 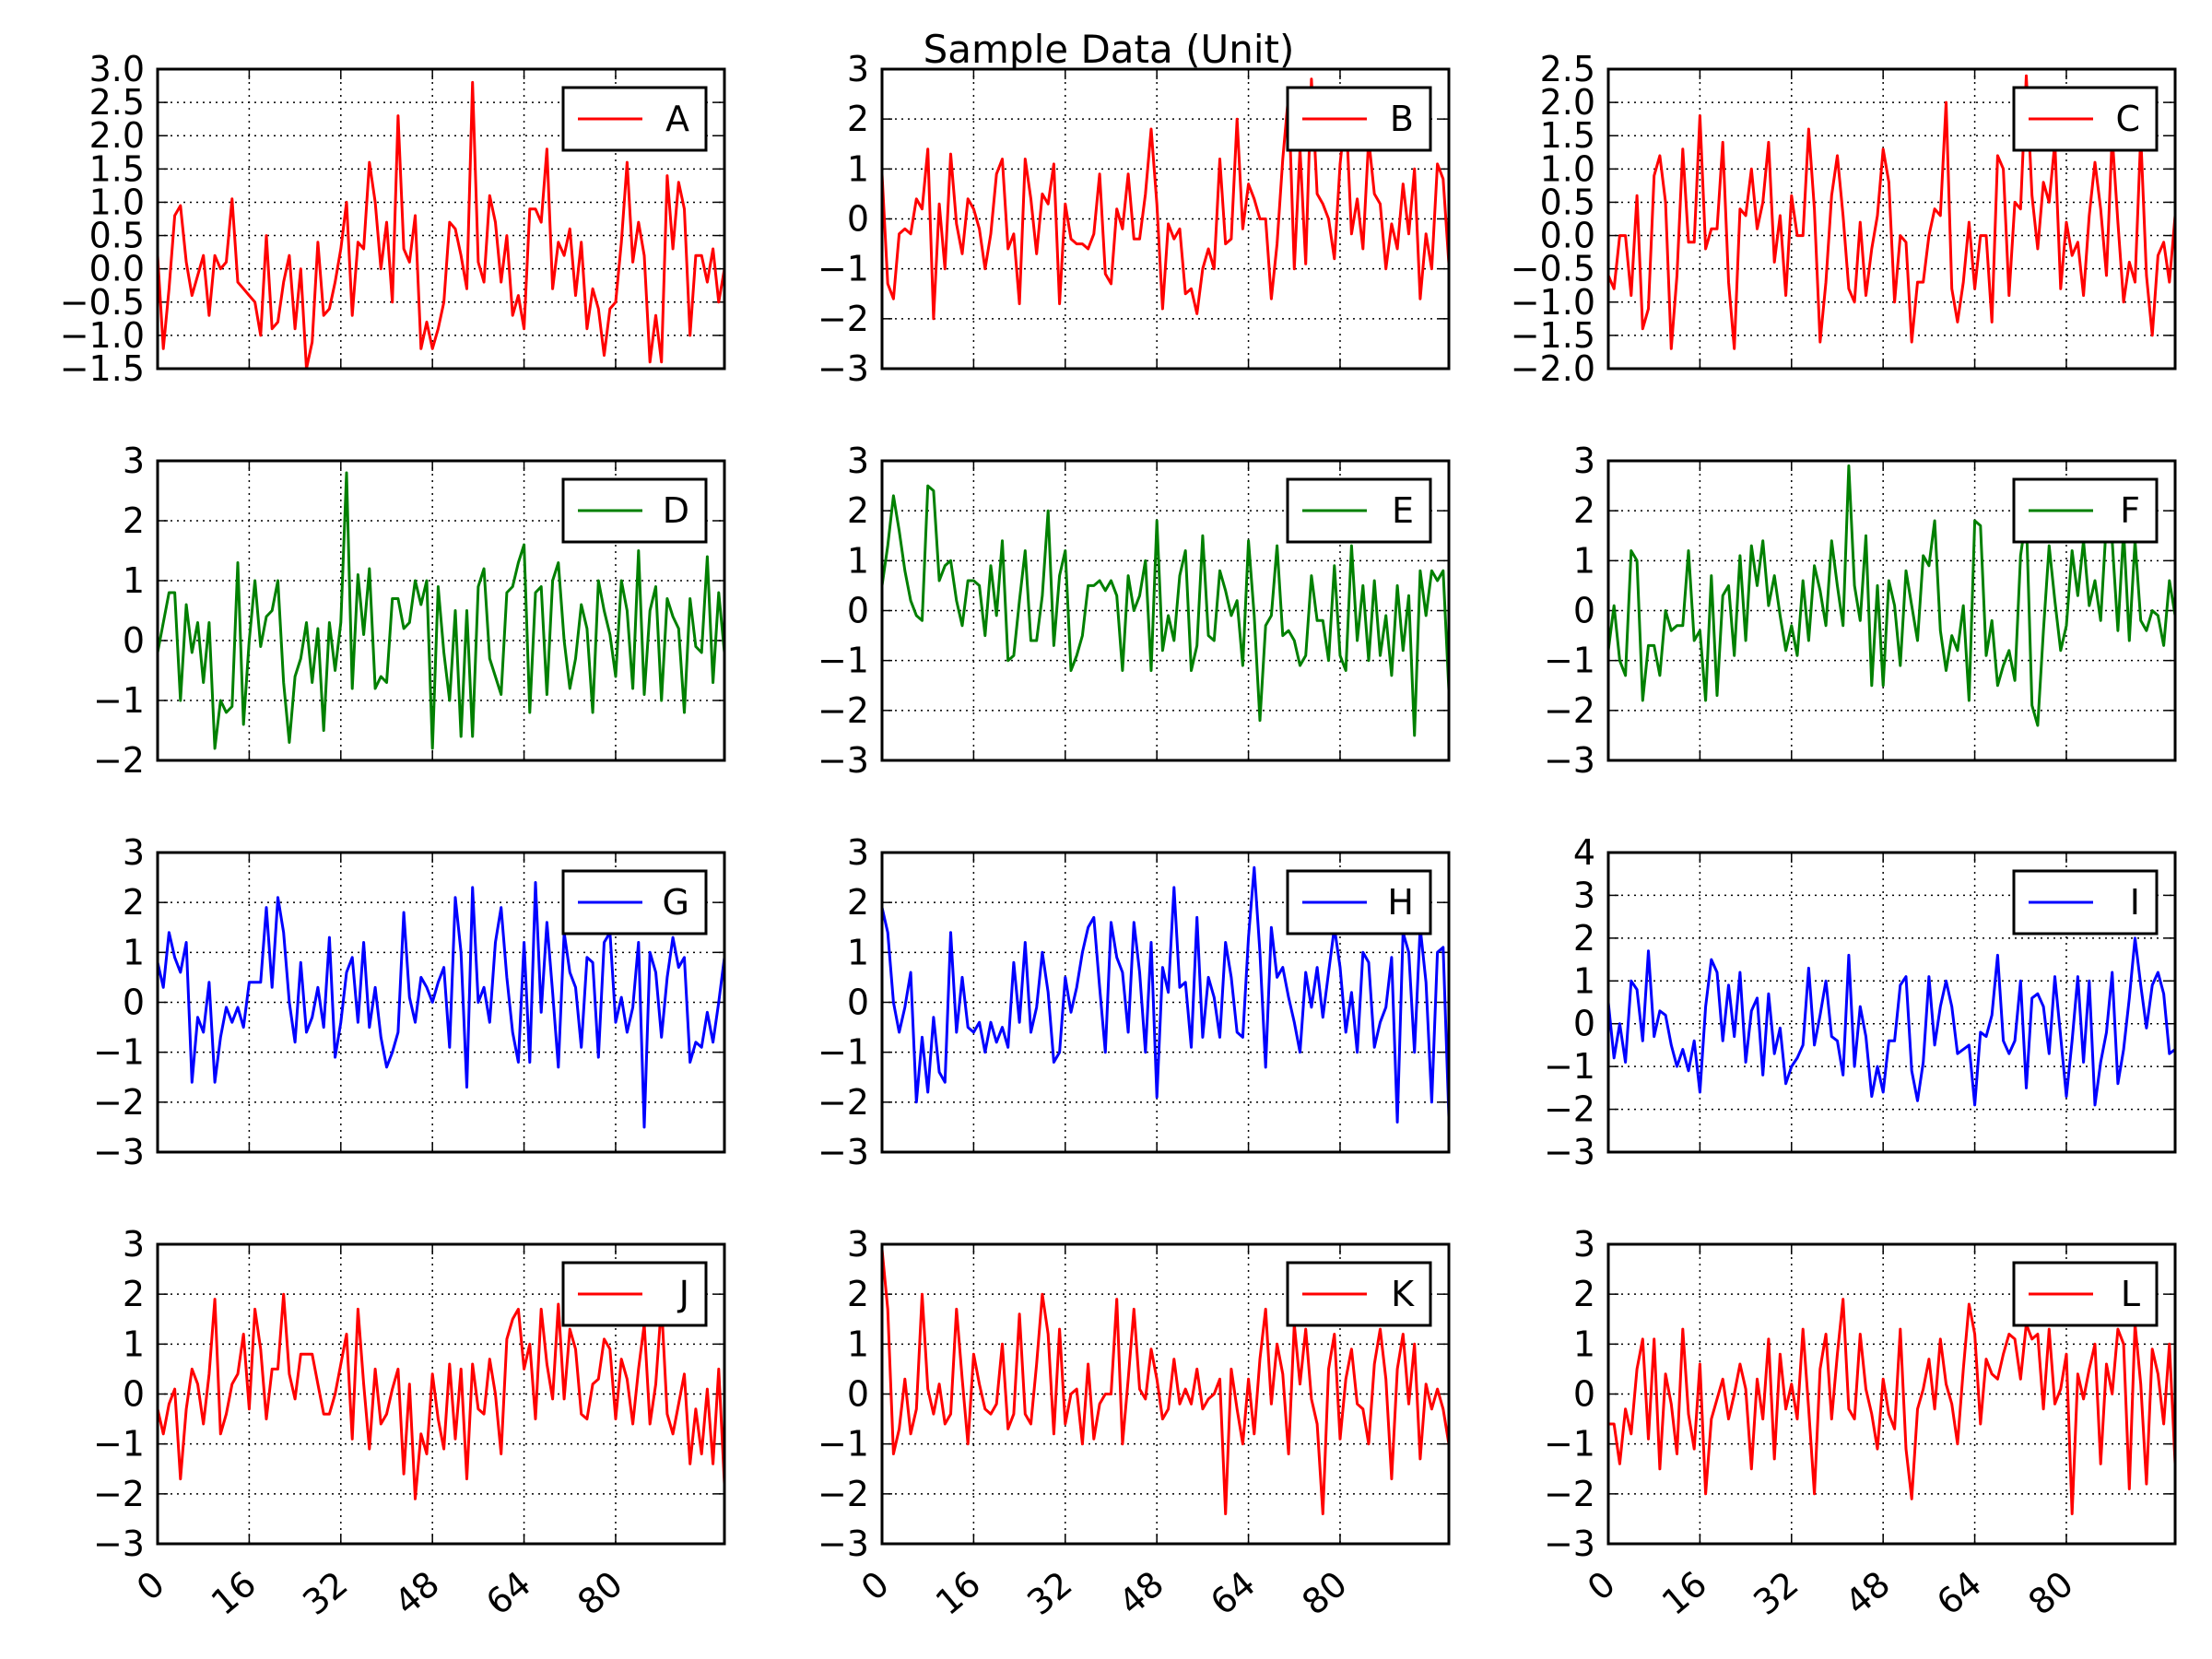 I want to click on axes-frame-e, so click(x=1165, y=610).